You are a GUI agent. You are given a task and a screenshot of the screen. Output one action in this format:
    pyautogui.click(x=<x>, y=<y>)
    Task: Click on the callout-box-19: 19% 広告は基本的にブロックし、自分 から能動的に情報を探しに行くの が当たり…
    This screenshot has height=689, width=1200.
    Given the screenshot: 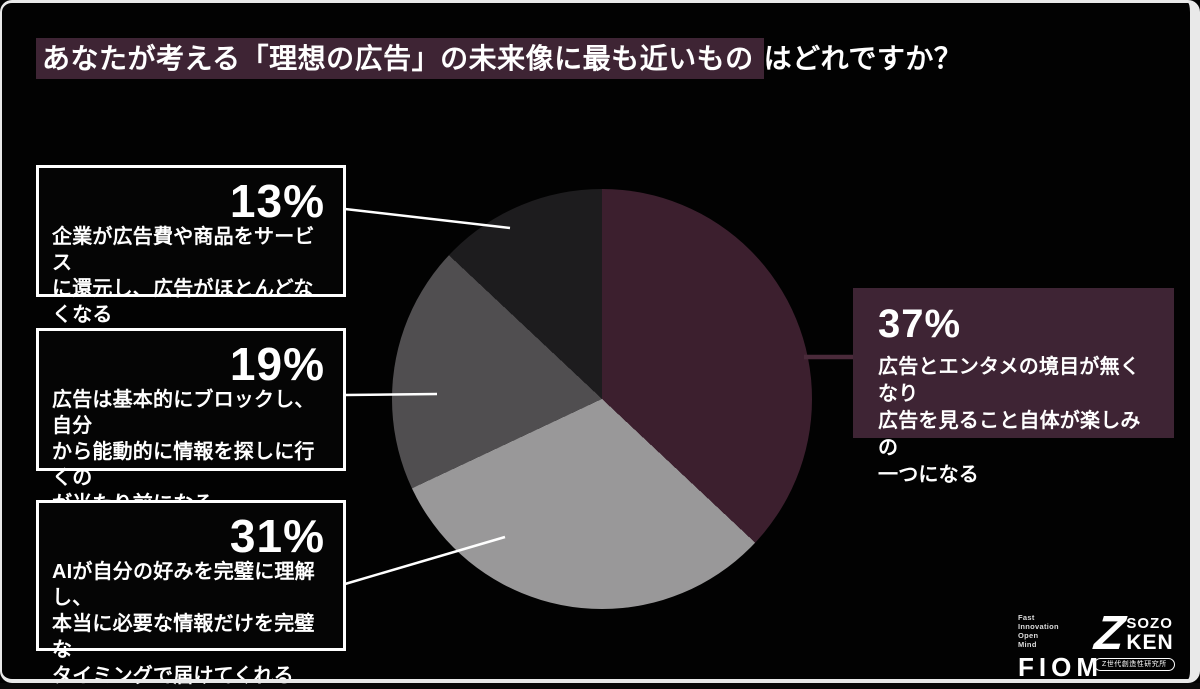 What is the action you would take?
    pyautogui.click(x=191, y=421)
    